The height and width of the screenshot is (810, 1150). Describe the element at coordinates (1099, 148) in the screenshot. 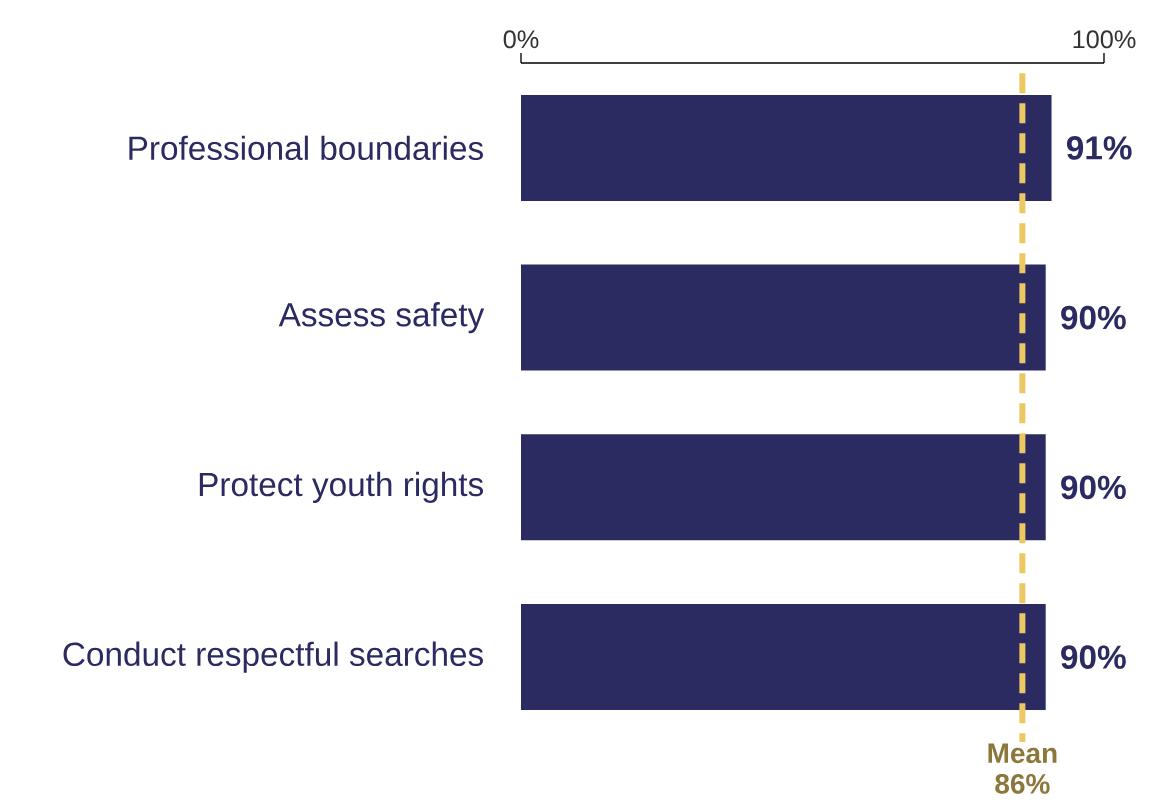

I see `data-label: 91%` at that location.